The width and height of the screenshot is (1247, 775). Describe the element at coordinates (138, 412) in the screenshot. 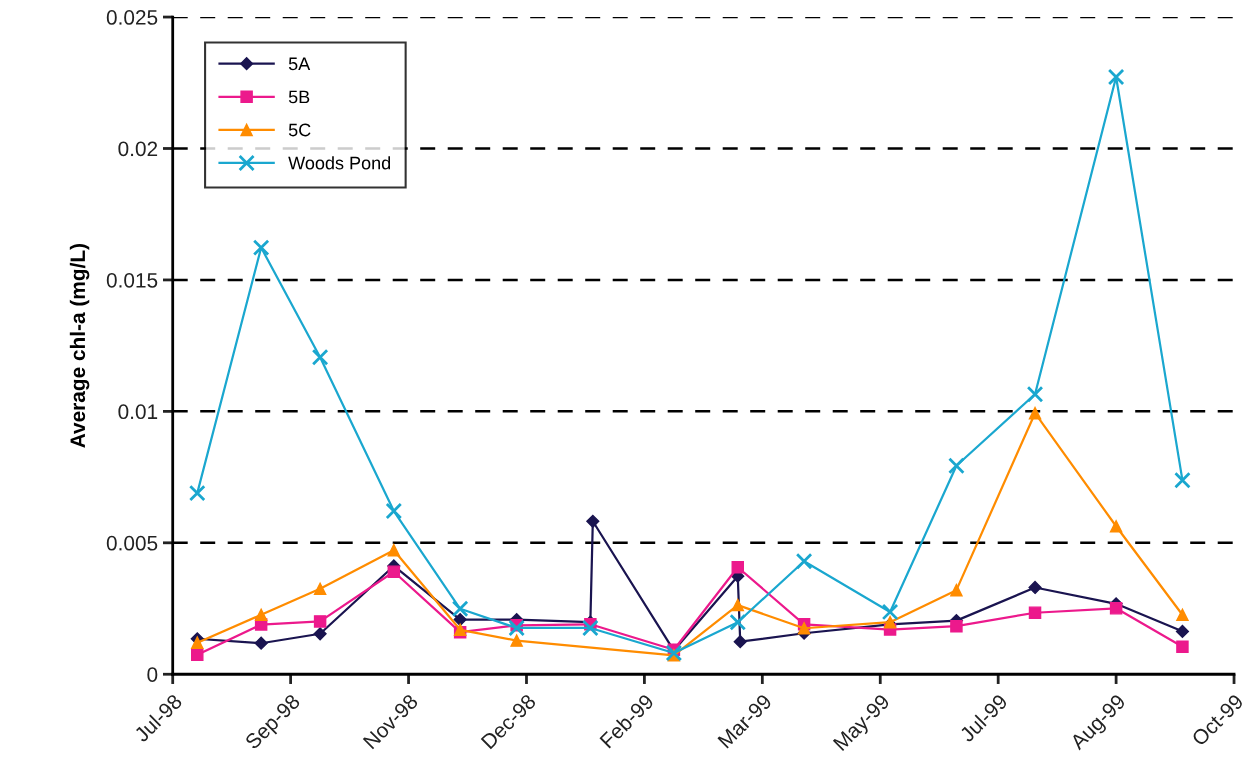

I see `y-tick-label: 0.01` at that location.